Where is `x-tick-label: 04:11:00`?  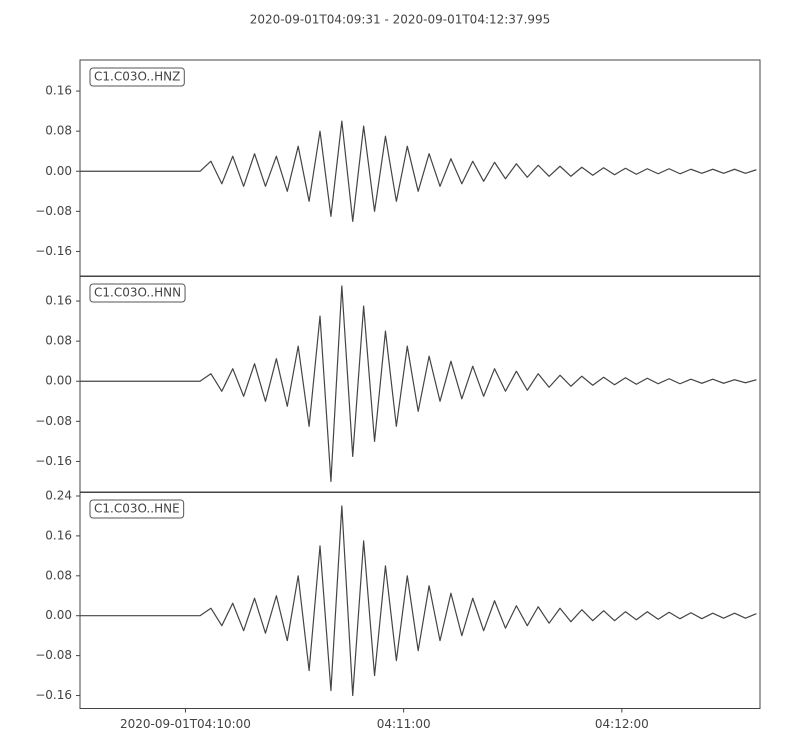 x-tick-label: 04:11:00 is located at coordinates (404, 724).